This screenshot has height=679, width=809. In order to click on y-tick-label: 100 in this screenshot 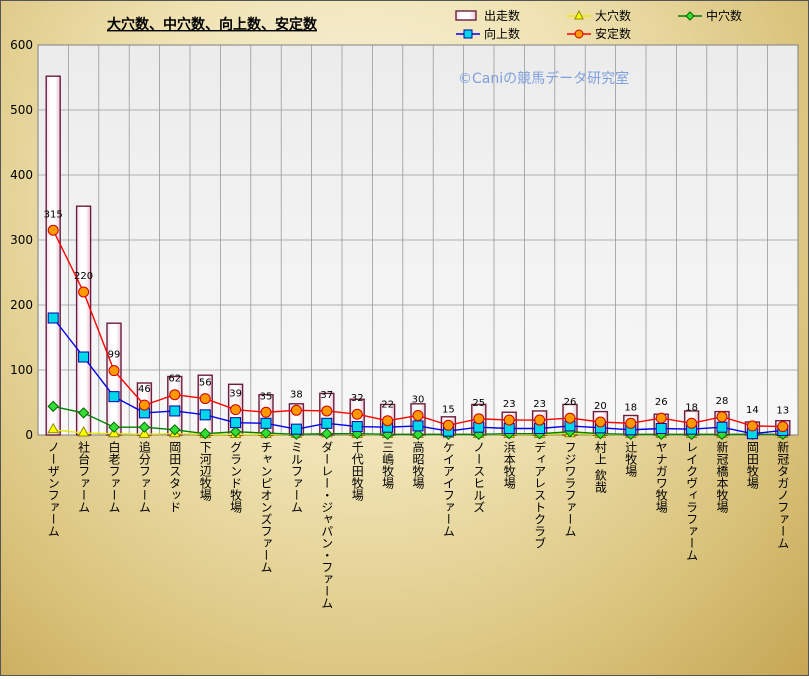, I will do `click(21, 370)`.